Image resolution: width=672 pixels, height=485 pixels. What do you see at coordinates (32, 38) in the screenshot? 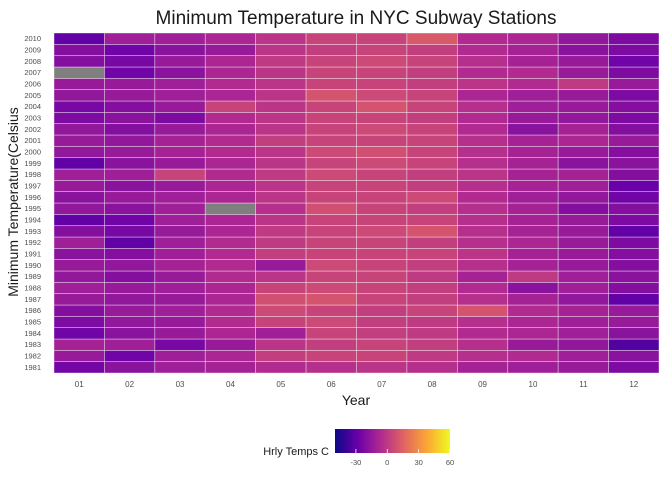
I see `y-tick-label: 2010` at bounding box center [32, 38].